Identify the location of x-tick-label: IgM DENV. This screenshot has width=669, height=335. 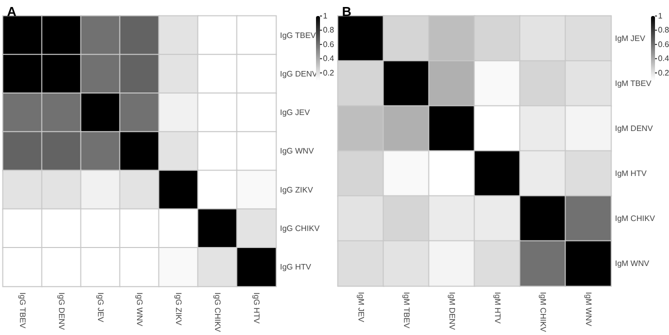
(451, 311).